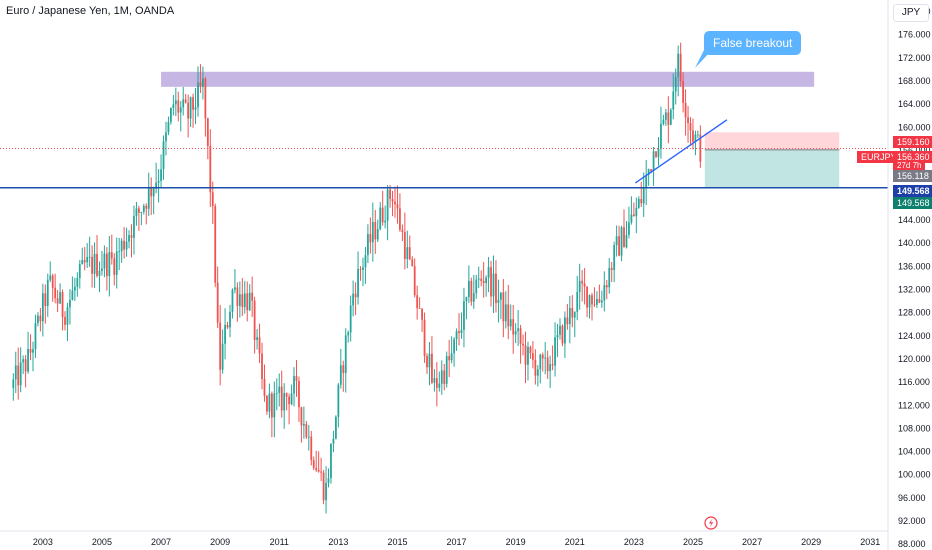  Describe the element at coordinates (914, 428) in the screenshot. I see `y-tick-label: 108.000` at that location.